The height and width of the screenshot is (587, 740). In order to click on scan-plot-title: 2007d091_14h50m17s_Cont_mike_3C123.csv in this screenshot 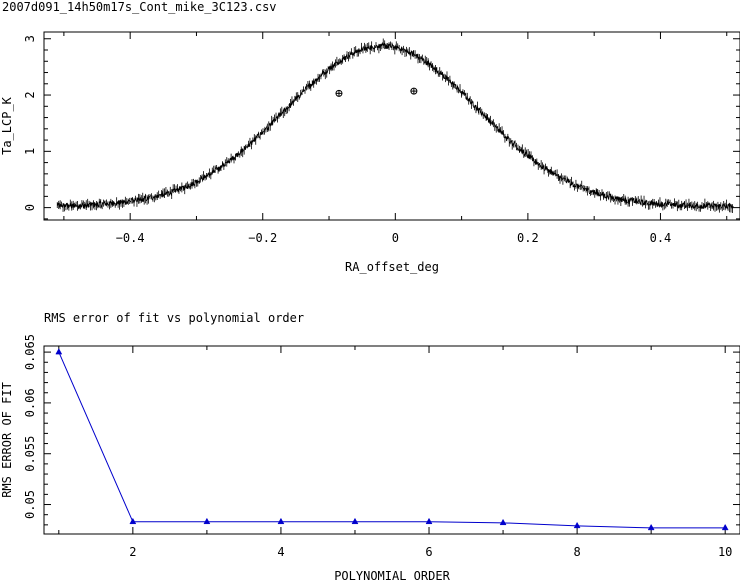, I will do `click(139, 7)`.